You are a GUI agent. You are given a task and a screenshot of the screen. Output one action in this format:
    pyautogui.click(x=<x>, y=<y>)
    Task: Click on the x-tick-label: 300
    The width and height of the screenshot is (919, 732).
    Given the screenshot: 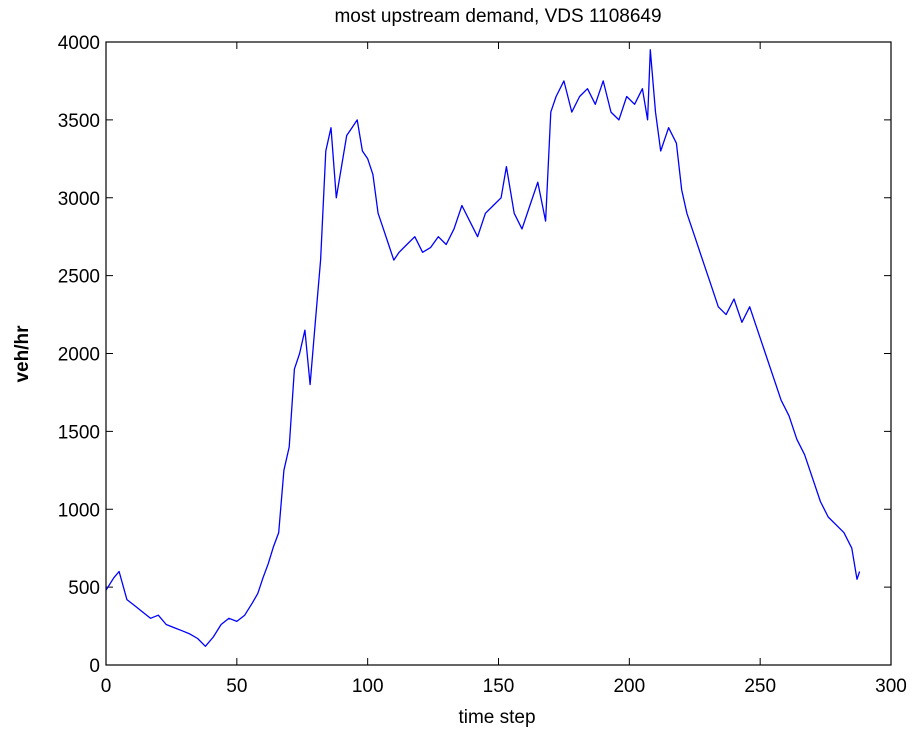 What is the action you would take?
    pyautogui.click(x=891, y=686)
    